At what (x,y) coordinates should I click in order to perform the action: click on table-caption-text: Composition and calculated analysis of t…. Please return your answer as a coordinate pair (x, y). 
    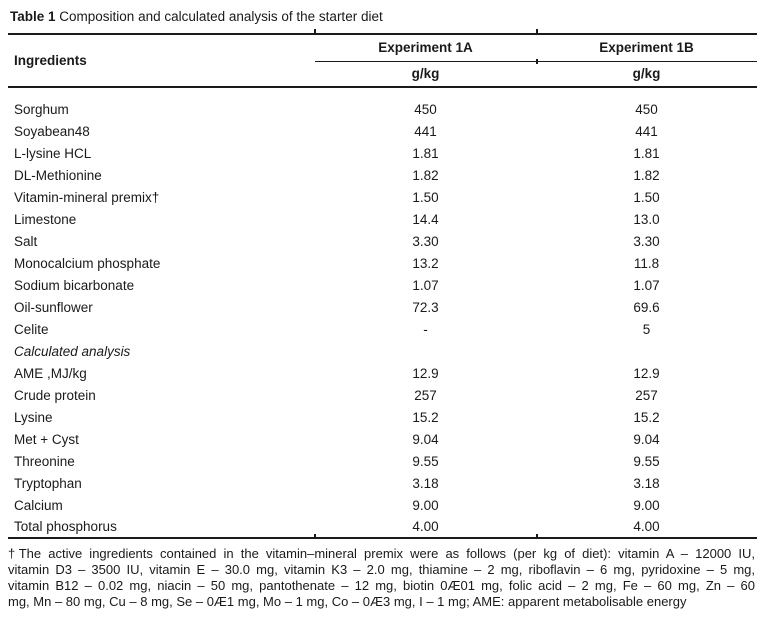
    Looking at the image, I should click on (219, 16).